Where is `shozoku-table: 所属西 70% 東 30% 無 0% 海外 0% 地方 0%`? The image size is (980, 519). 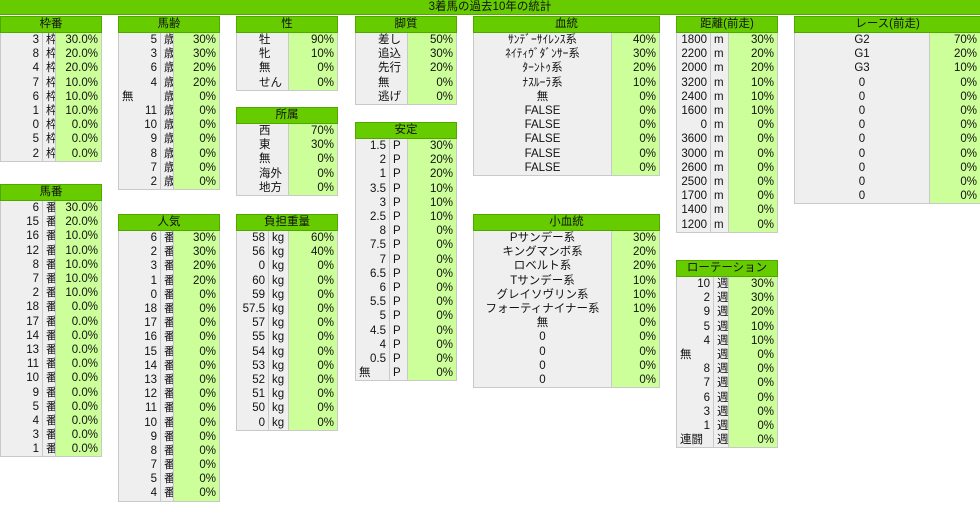
shozoku-table: 所属西 70% 東 30% 無 0% 海外 0% 地方 0% is located at coordinates (287, 151).